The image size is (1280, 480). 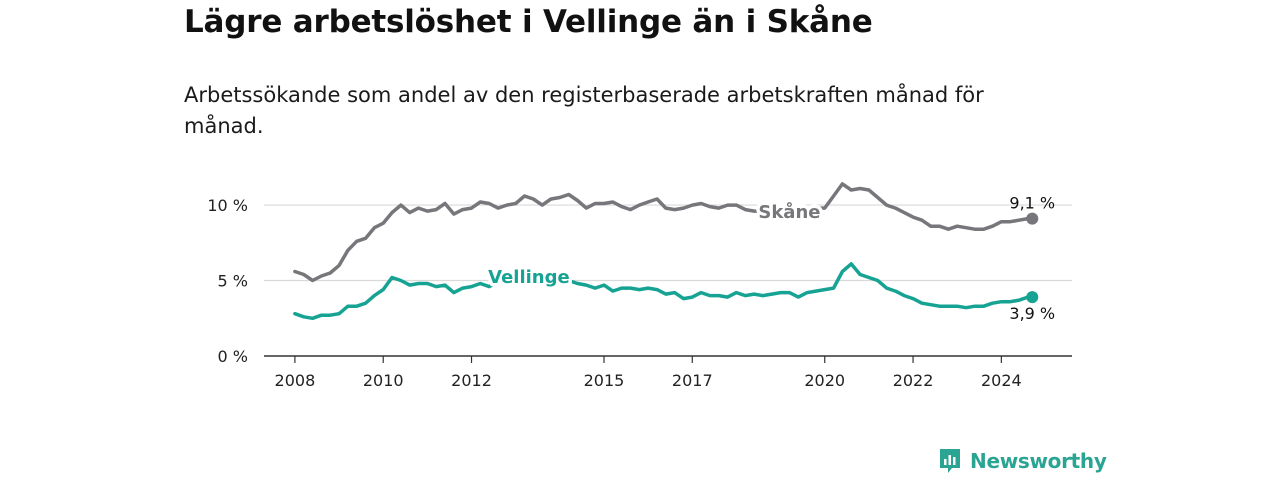 What do you see at coordinates (1032, 313) in the screenshot?
I see `series-end-label: 3,9 %` at bounding box center [1032, 313].